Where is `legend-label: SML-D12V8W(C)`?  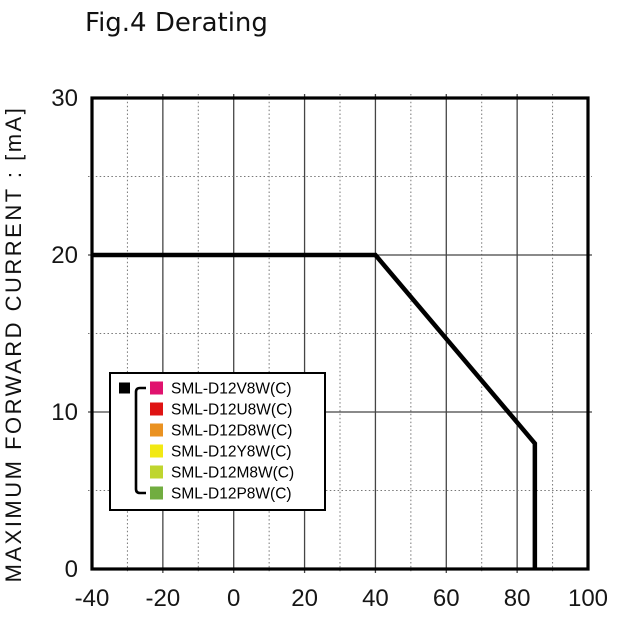 legend-label: SML-D12V8W(C) is located at coordinates (231, 389).